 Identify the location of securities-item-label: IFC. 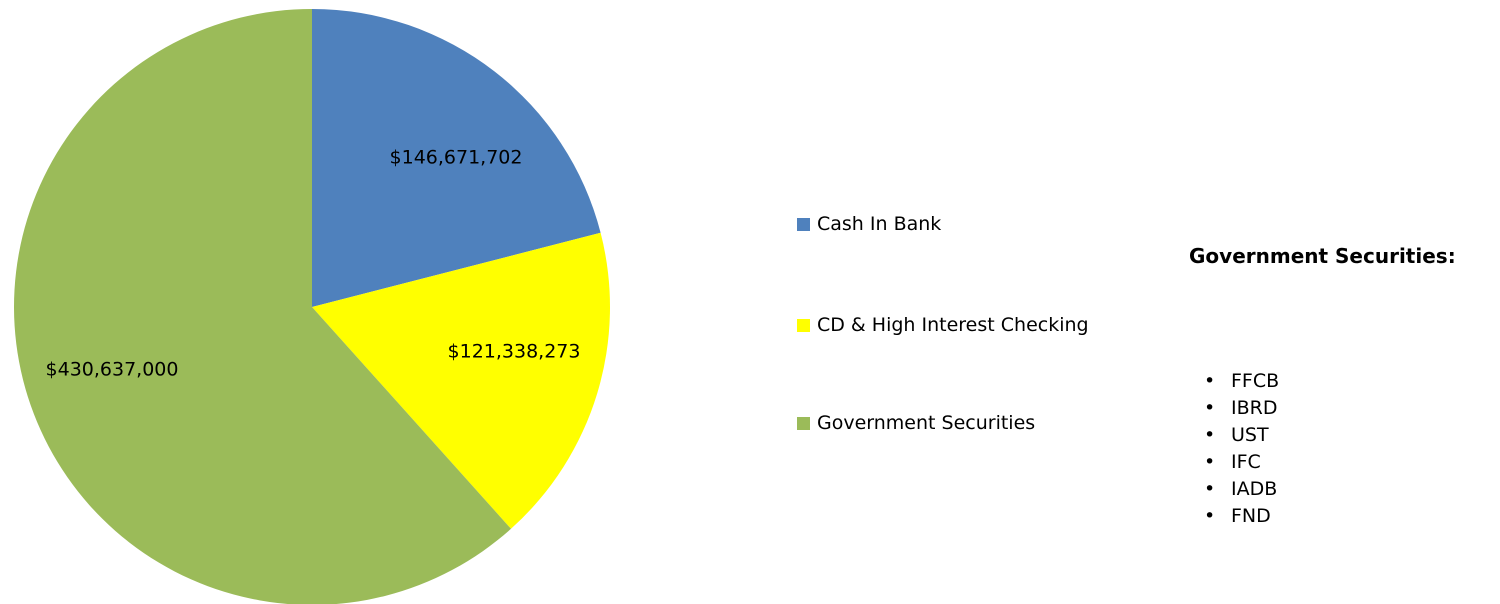
(1246, 462).